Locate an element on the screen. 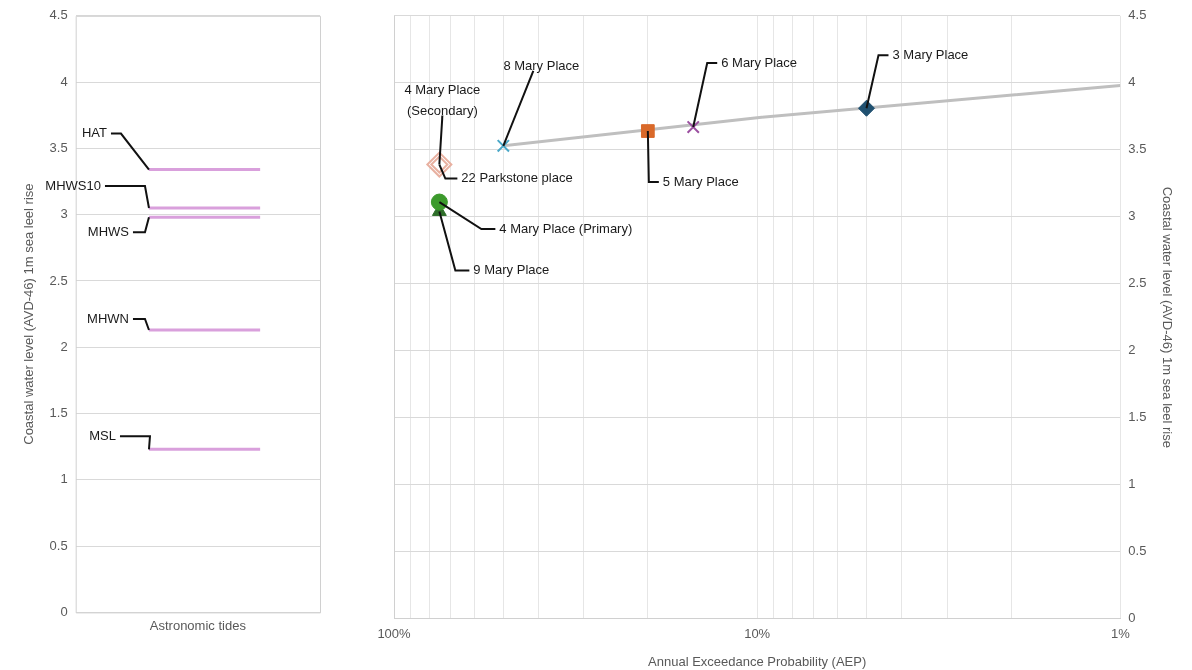 This screenshot has width=1192, height=670. text: 8 Mary Place is located at coordinates (541, 65).